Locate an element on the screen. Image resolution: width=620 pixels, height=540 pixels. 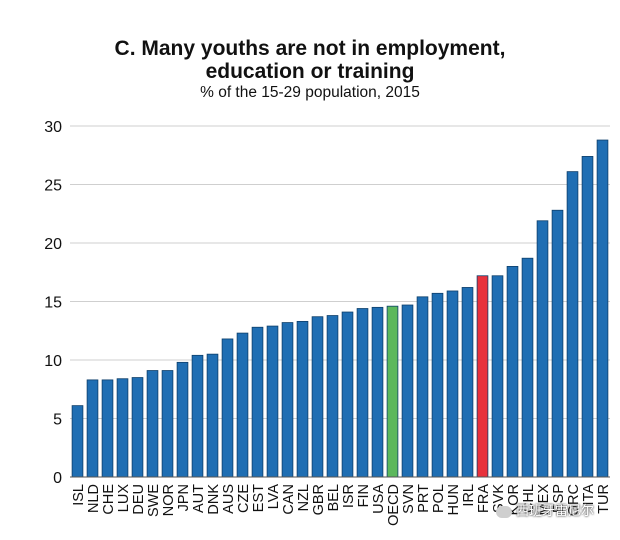
x-tick-label-fin: FIN is located at coordinates (364, 495).